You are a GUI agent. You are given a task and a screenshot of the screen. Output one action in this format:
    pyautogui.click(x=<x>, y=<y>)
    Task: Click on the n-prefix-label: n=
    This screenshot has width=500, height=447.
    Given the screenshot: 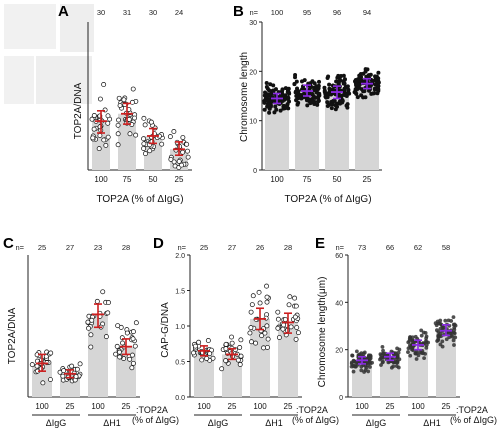 What is the action you would take?
    pyautogui.click(x=253, y=12)
    